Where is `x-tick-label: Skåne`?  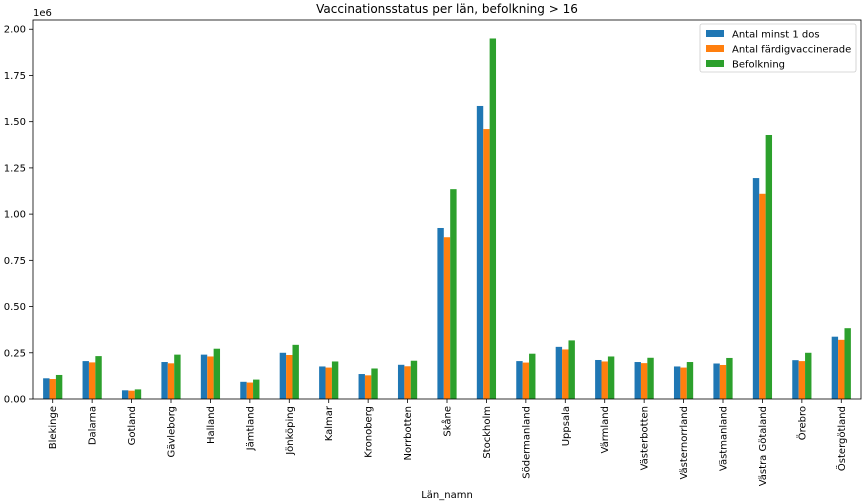 x-tick-label: Skåne is located at coordinates (447, 421).